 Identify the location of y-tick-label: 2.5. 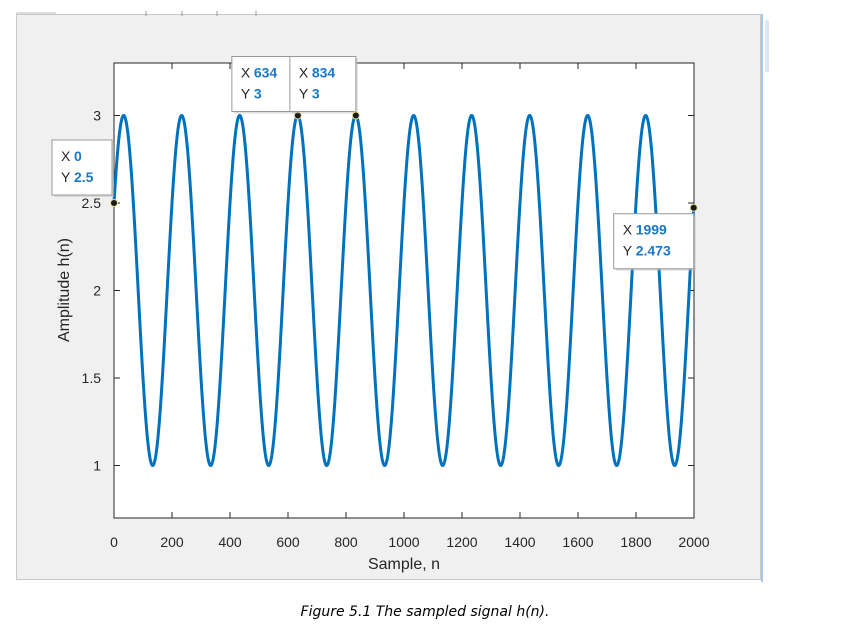
(92, 203).